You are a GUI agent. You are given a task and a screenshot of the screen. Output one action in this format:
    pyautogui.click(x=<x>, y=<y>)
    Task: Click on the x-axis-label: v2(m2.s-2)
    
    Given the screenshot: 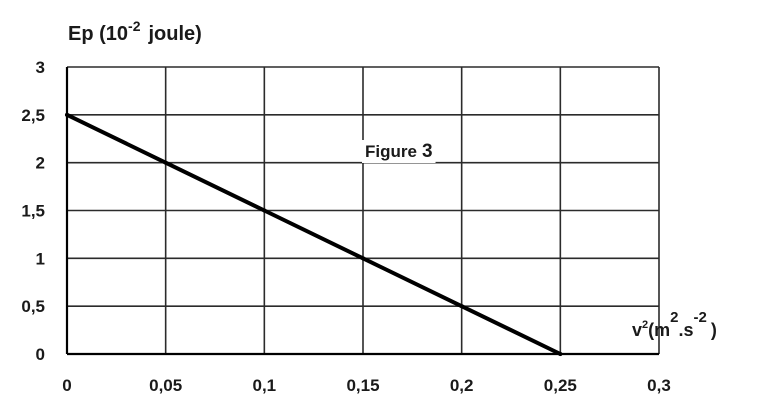 What is the action you would take?
    pyautogui.click(x=674, y=324)
    